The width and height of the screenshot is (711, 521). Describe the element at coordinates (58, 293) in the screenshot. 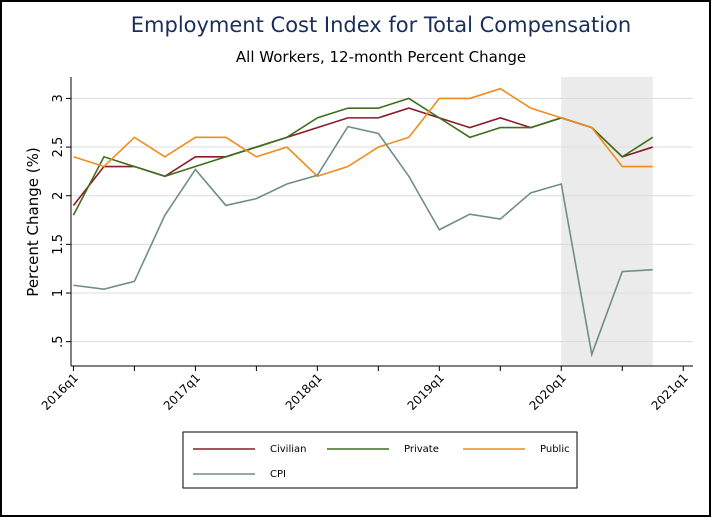

I see `y-tick-label: 1` at that location.